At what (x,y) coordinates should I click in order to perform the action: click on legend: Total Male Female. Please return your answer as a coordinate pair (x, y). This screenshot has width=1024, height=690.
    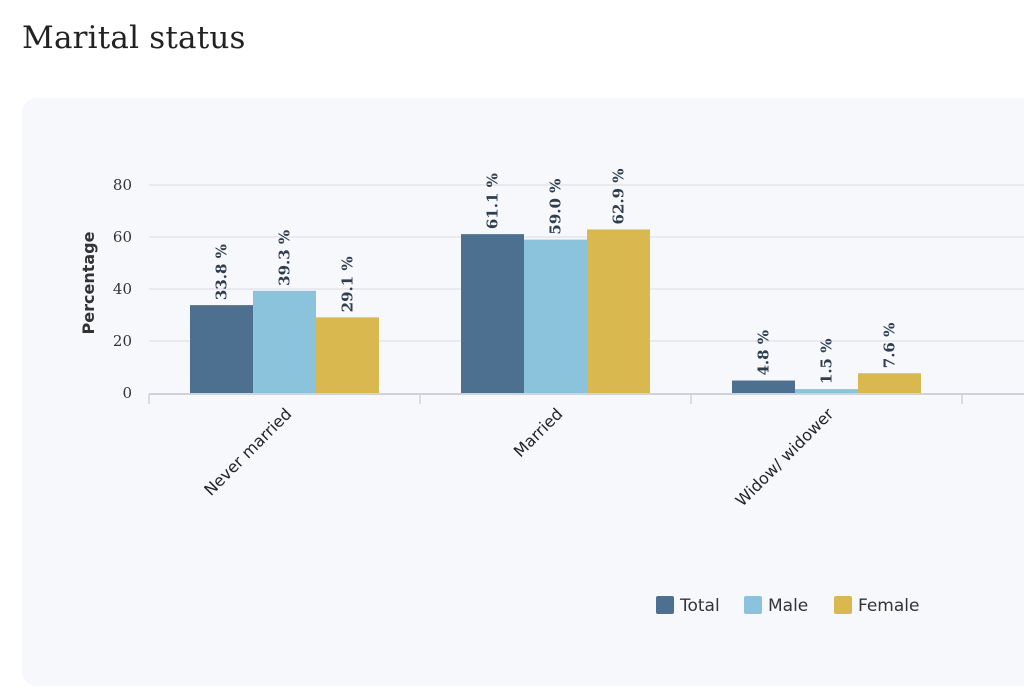
    Looking at the image, I should click on (787, 606).